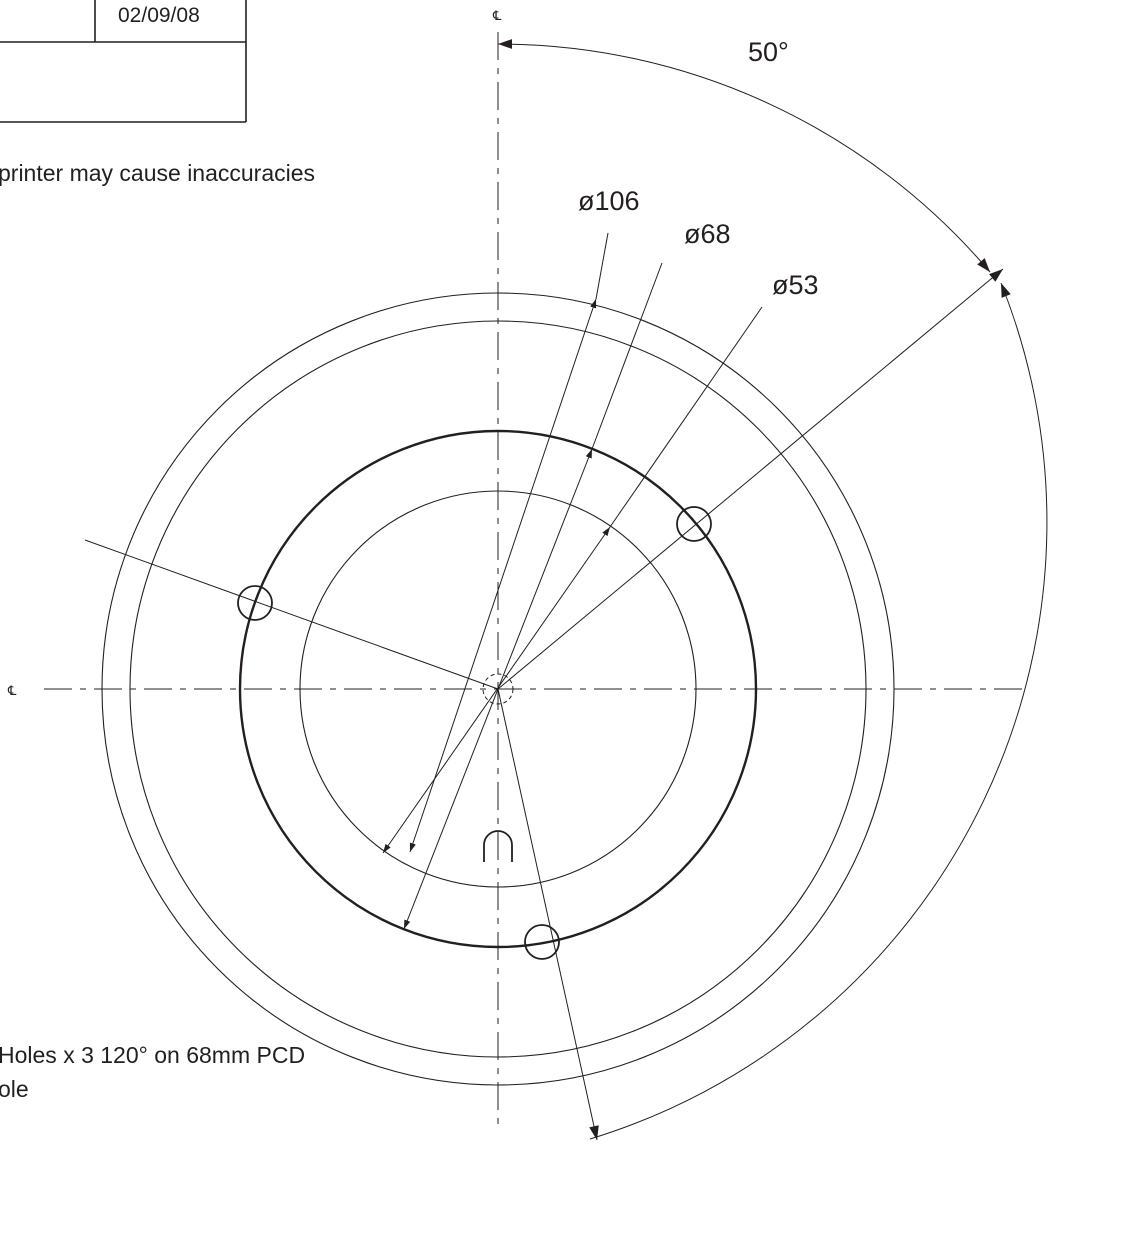 The width and height of the screenshot is (1124, 1255). Describe the element at coordinates (14, 1089) in the screenshot. I see `holes-note-line2: ole` at that location.